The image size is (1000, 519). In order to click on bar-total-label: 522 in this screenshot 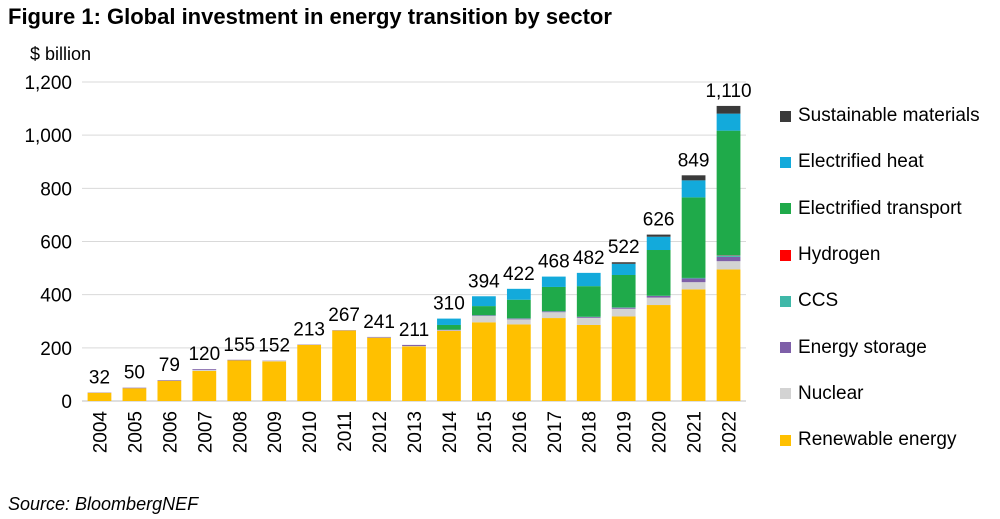, I will do `click(624, 247)`.